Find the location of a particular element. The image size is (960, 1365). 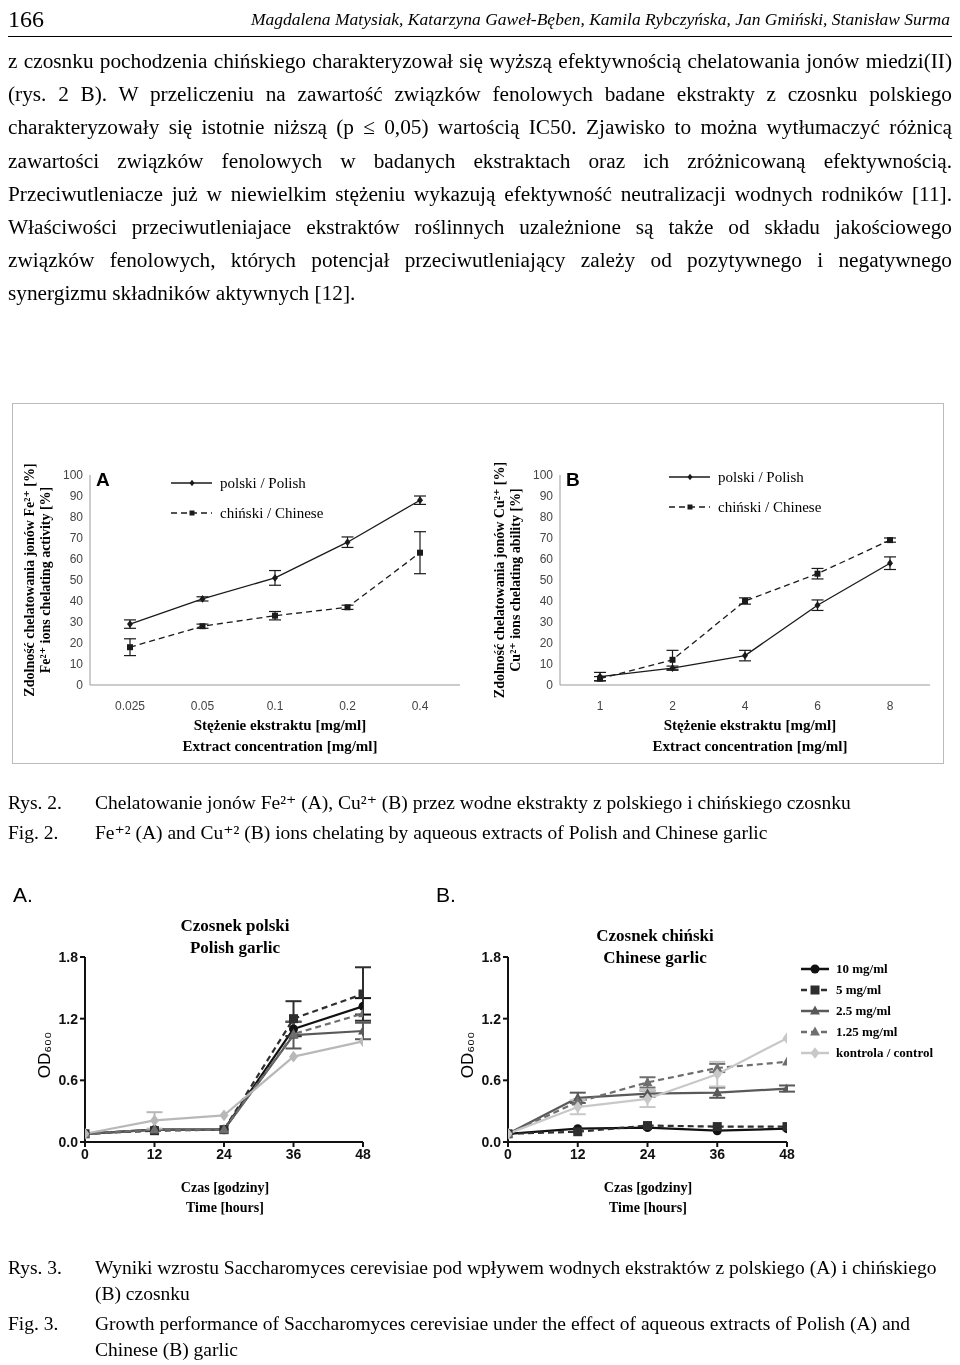

x-tick-label: 0 is located at coordinates (508, 1153).